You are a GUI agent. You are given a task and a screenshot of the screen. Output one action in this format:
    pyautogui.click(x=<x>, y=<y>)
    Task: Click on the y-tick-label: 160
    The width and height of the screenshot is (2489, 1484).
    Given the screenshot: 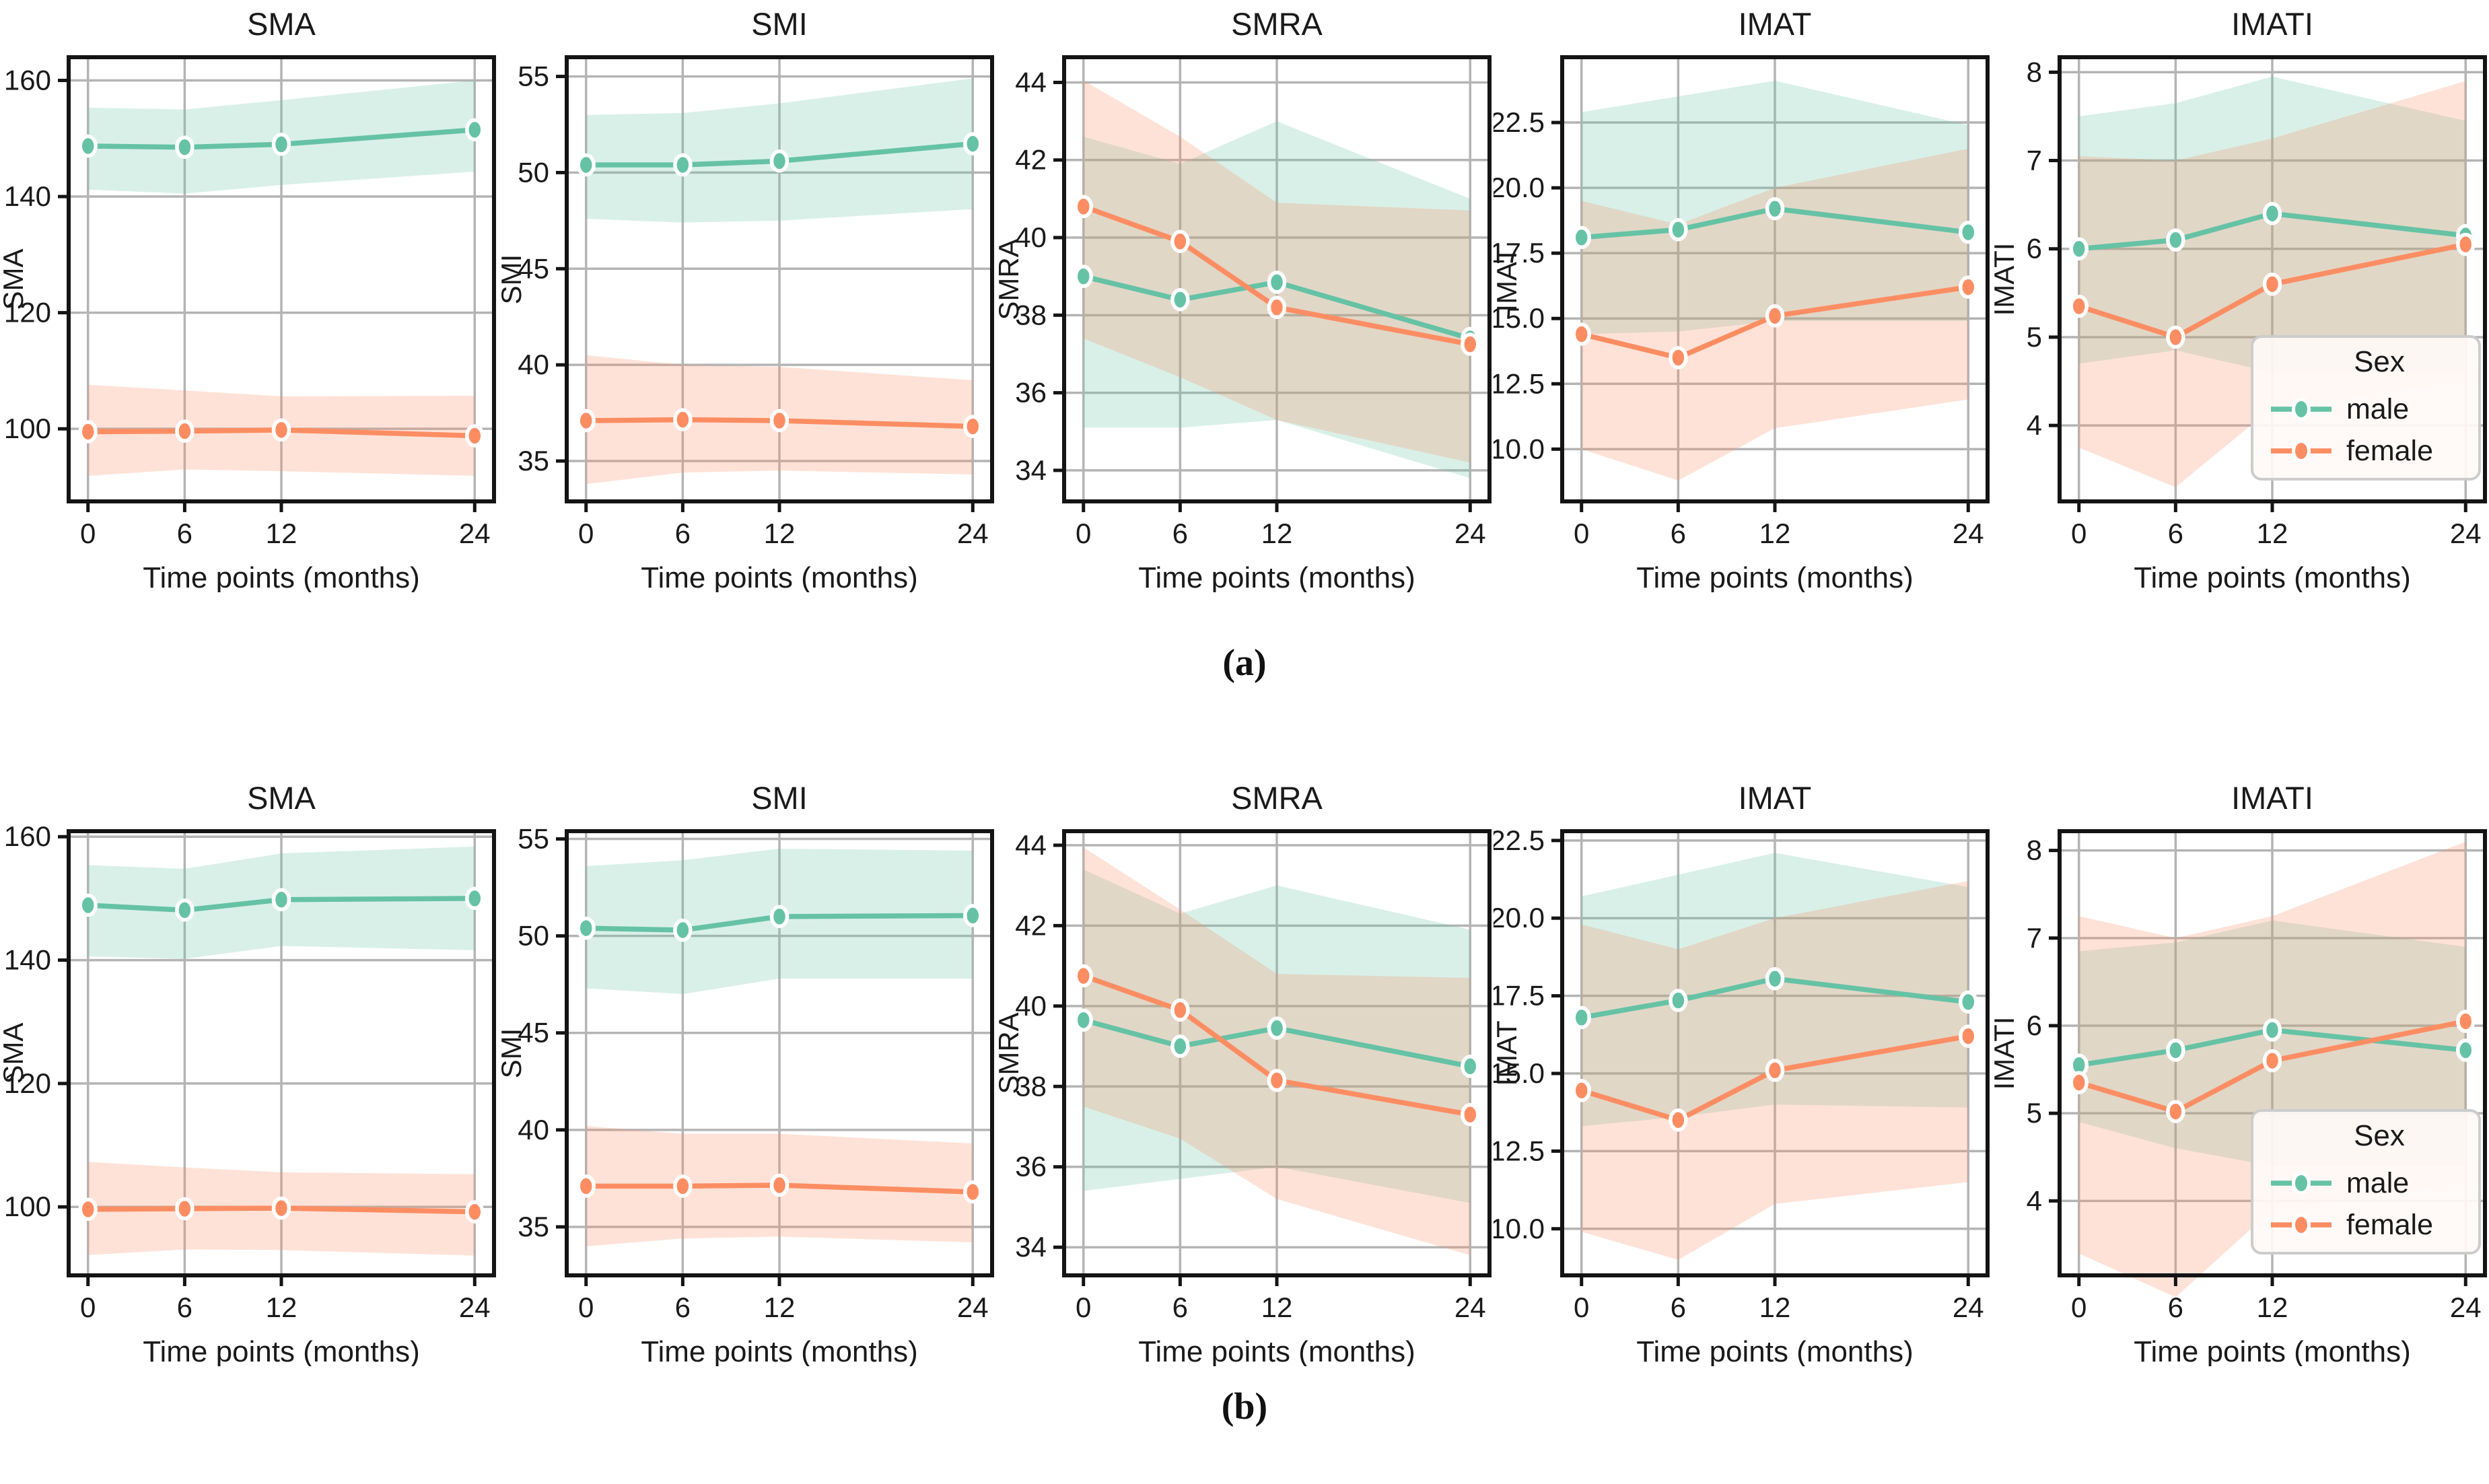 What is the action you would take?
    pyautogui.click(x=27, y=836)
    